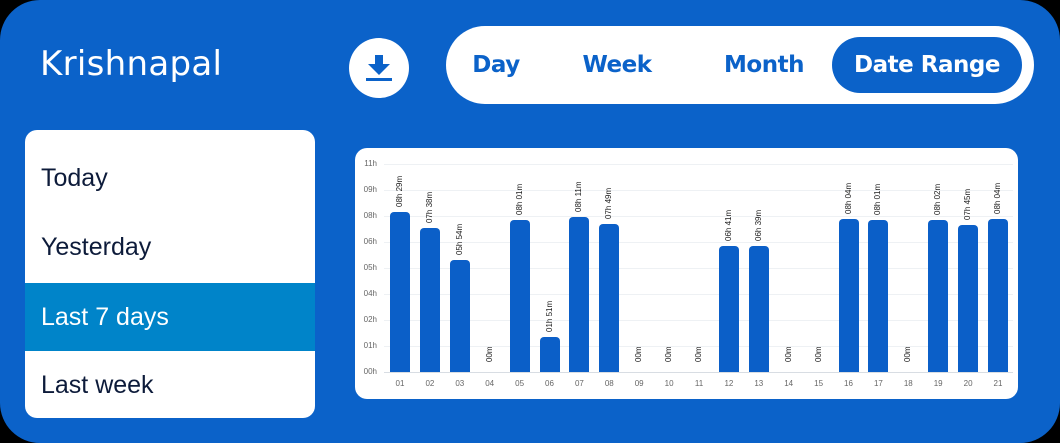  What do you see at coordinates (579, 383) in the screenshot?
I see `x-tick-label: 07` at bounding box center [579, 383].